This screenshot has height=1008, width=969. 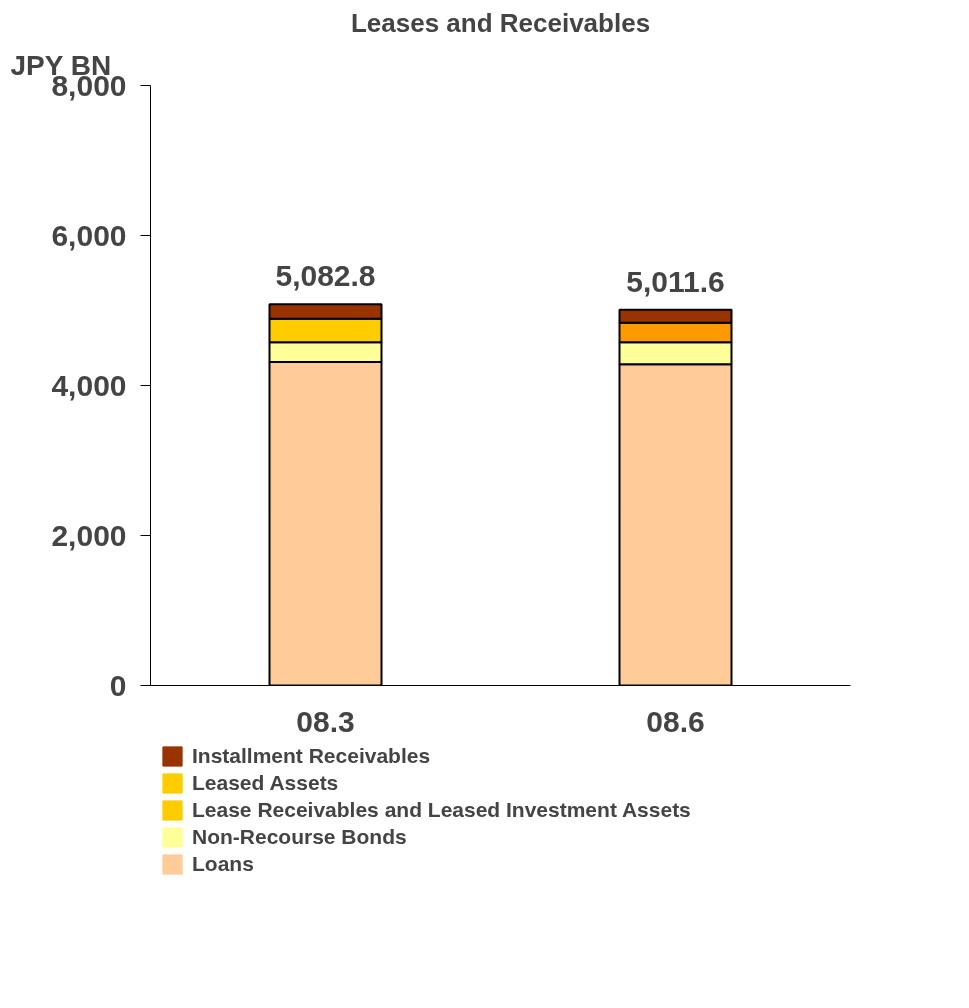 What do you see at coordinates (325, 276) in the screenshot?
I see `total-label: 5,082.8` at bounding box center [325, 276].